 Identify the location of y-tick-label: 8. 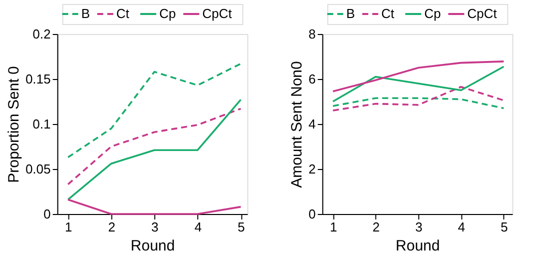
(312, 34).